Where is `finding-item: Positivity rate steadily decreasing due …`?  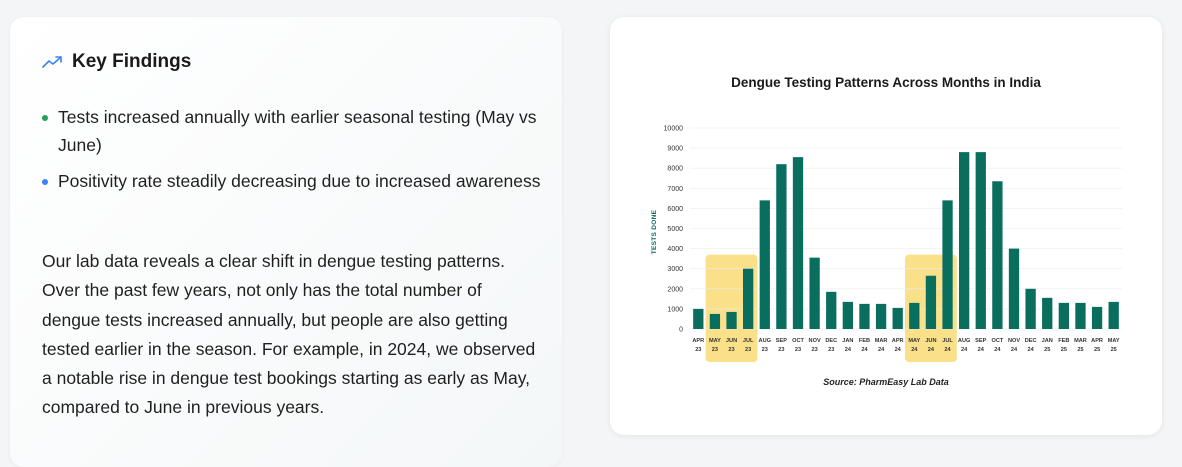 finding-item: Positivity rate steadily decreasing due … is located at coordinates (292, 181).